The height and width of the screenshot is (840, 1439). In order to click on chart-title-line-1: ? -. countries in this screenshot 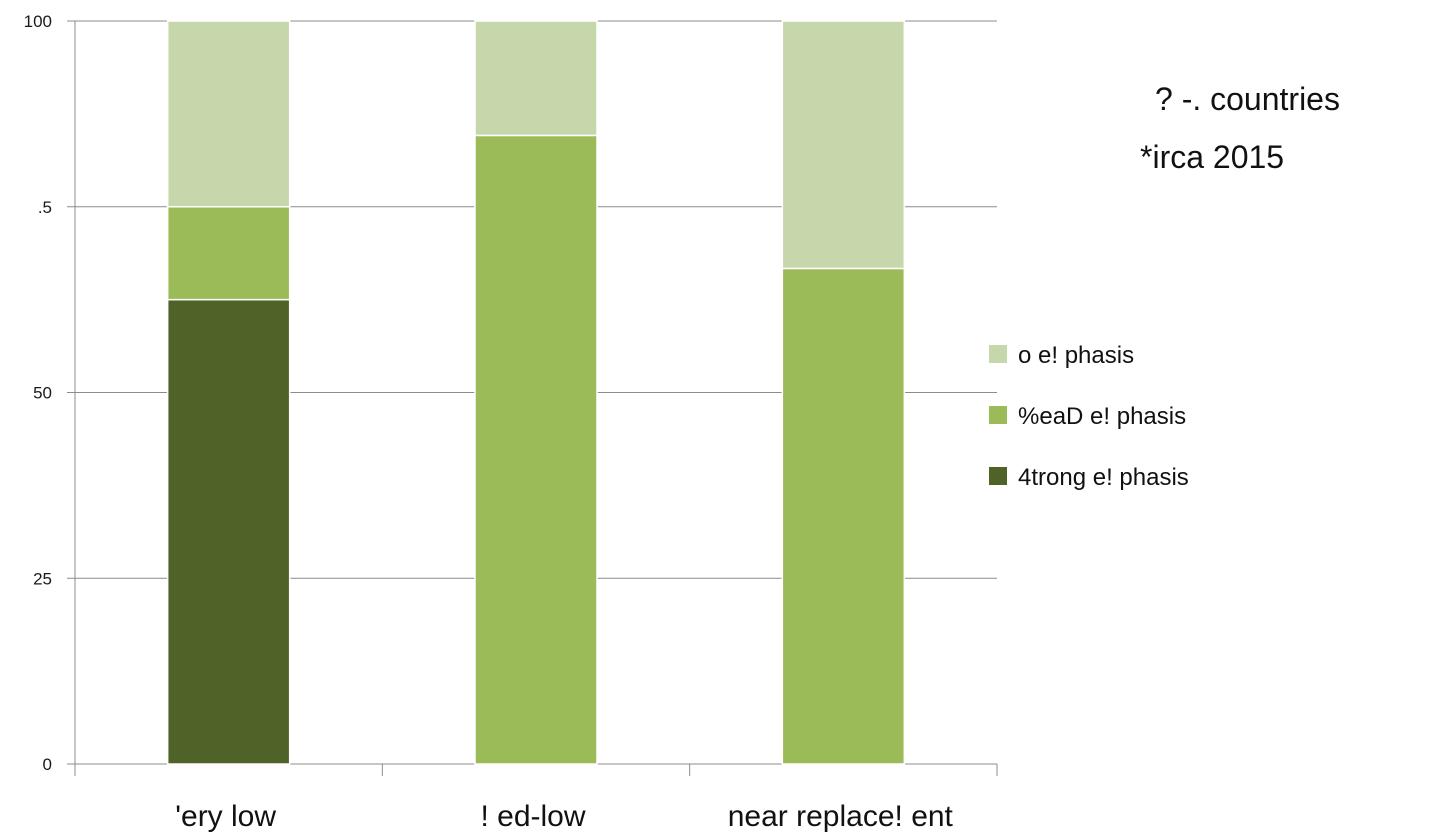, I will do `click(1247, 99)`.